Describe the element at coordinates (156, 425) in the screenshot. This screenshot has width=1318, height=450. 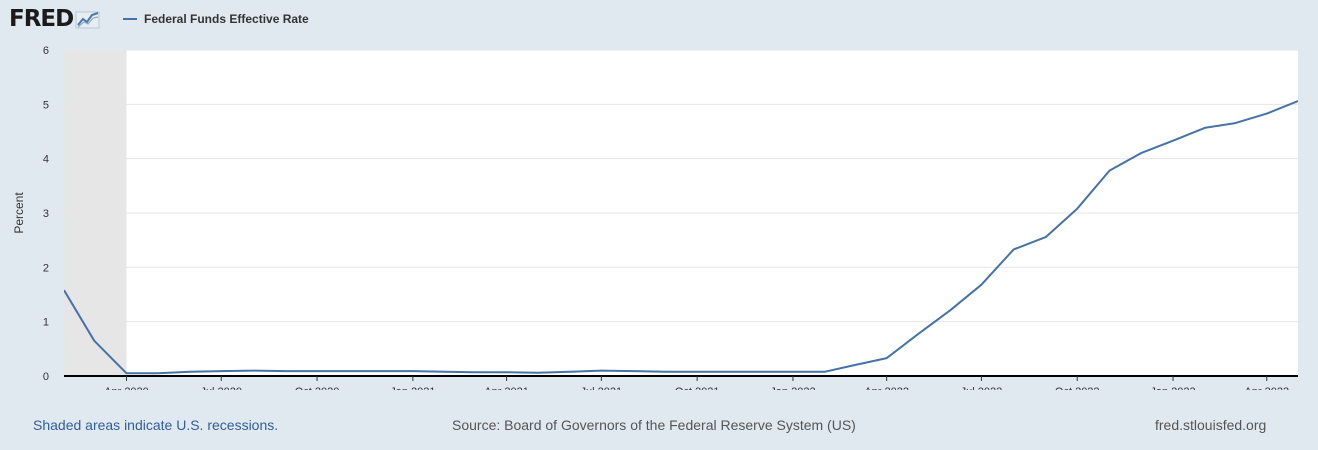
I see `recession-note-link: Shaded areas indicate U.S. recessions.` at that location.